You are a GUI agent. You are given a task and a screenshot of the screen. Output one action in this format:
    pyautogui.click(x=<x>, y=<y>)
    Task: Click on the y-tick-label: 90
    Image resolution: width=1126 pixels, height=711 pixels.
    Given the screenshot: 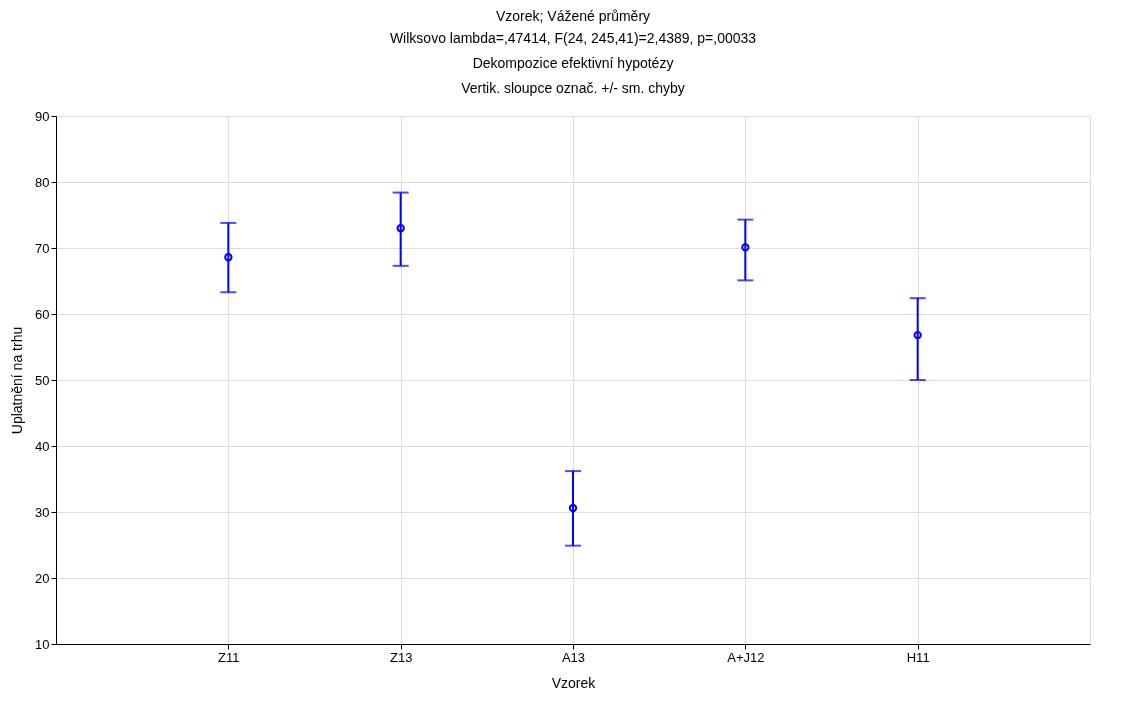 What is the action you would take?
    pyautogui.click(x=42, y=116)
    